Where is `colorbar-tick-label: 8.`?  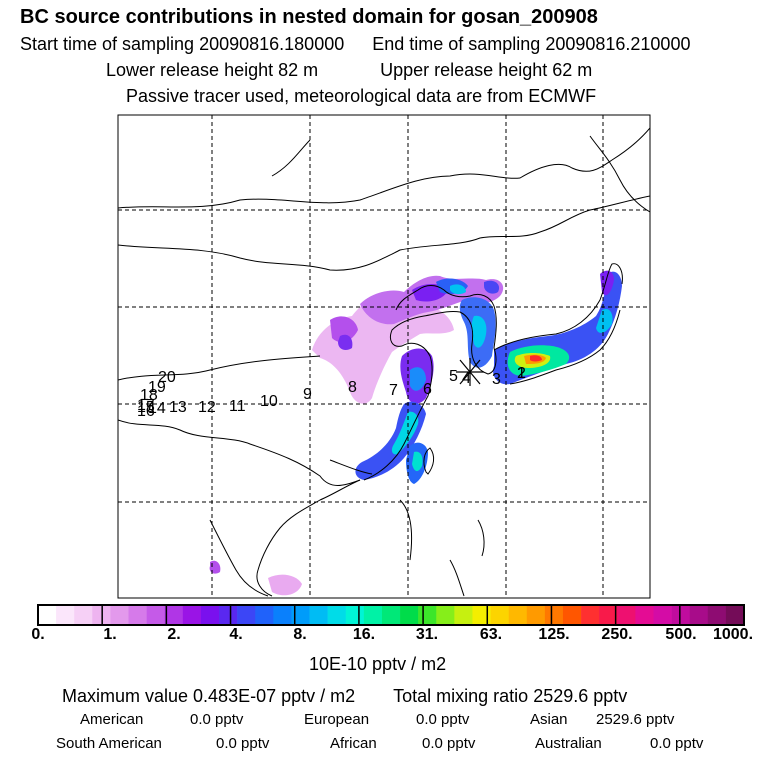 colorbar-tick-label: 8. is located at coordinates (300, 634).